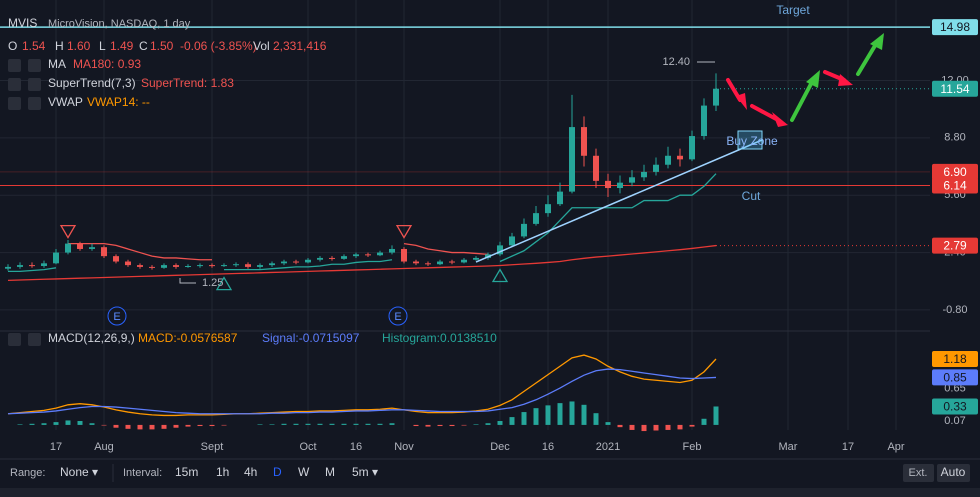 Image resolution: width=980 pixels, height=497 pixels. I want to click on interval-button: 1h, so click(222, 472).